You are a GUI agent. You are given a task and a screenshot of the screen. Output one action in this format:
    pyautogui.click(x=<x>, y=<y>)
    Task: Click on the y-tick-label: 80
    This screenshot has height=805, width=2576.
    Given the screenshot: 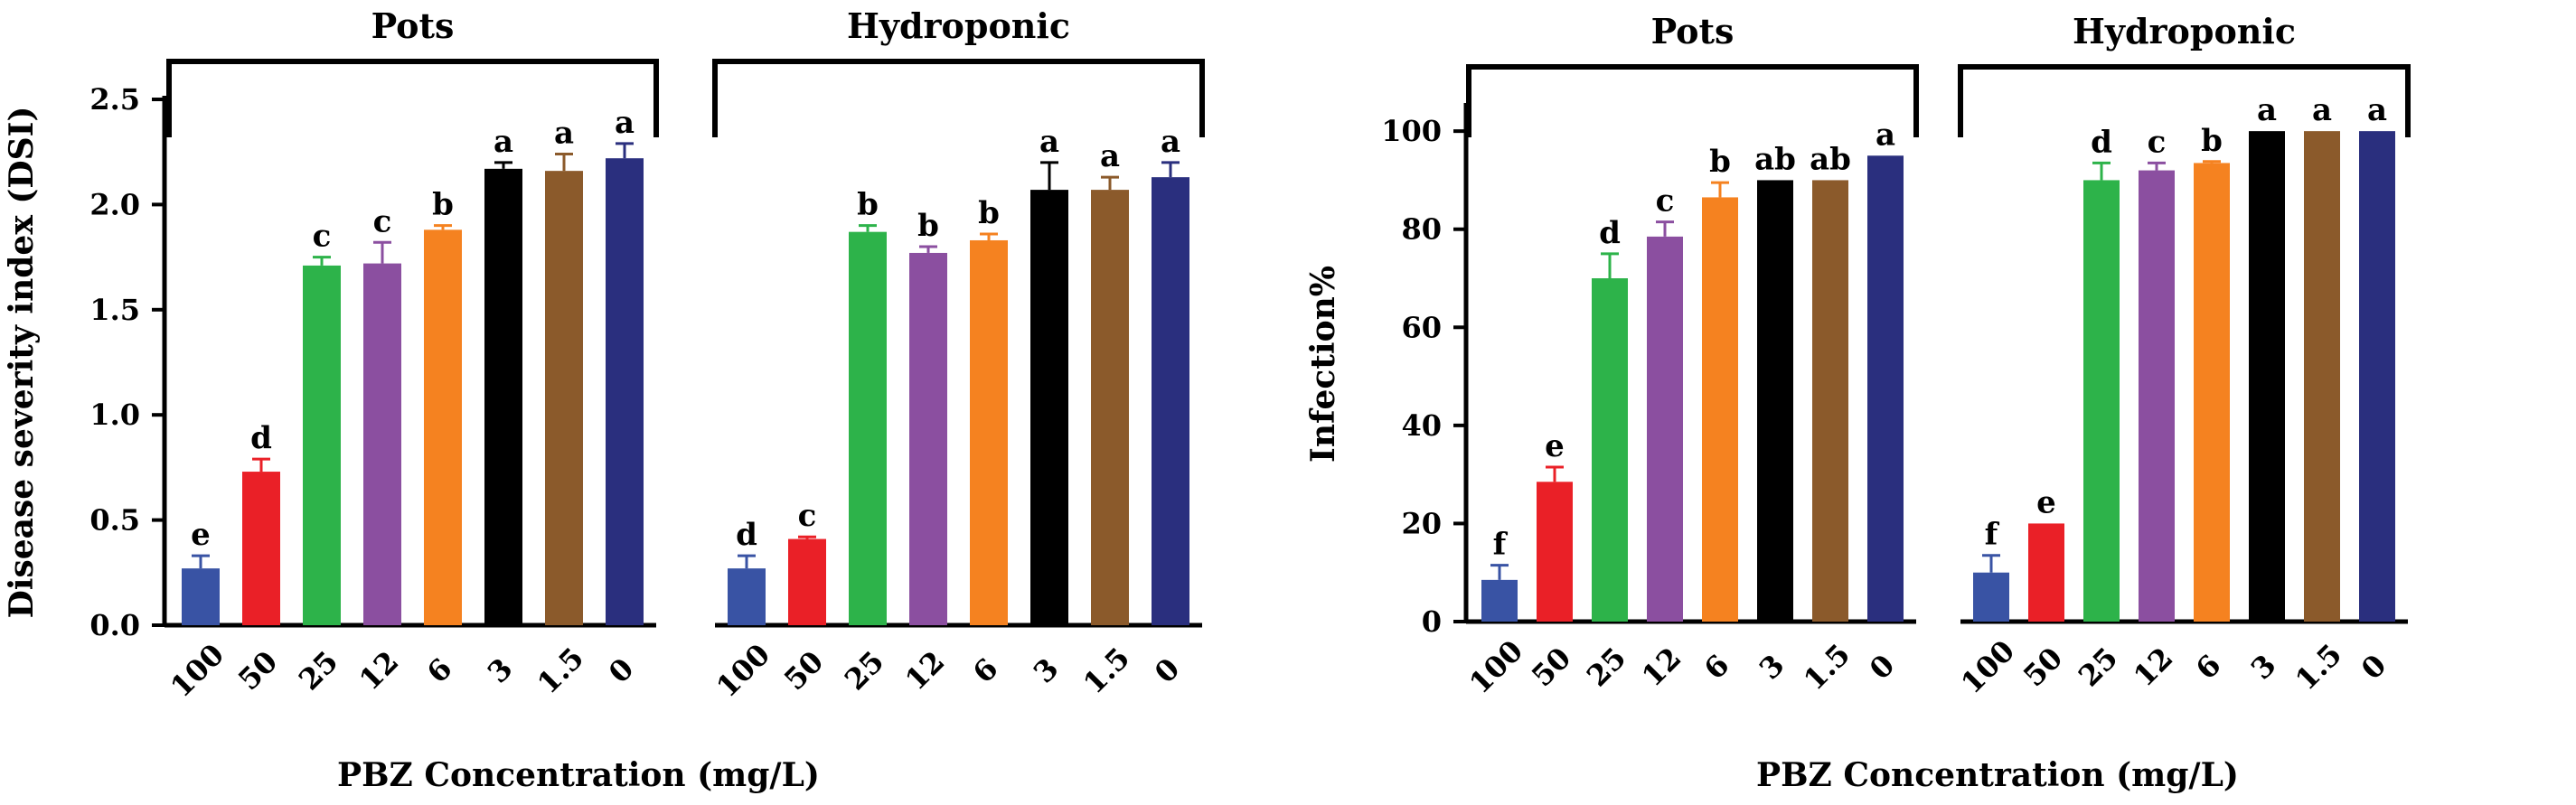 What is the action you would take?
    pyautogui.click(x=1422, y=229)
    